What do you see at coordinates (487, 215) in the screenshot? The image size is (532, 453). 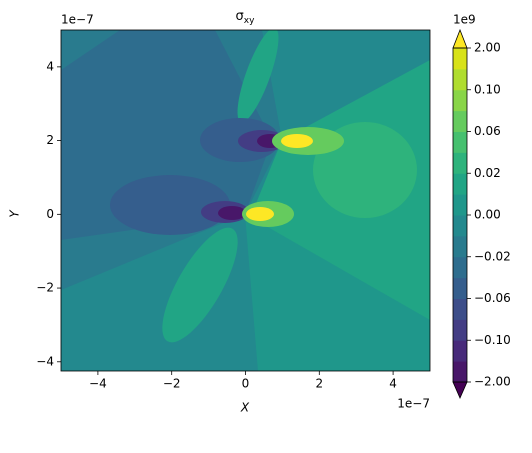 I see `colorbar-tick-label: 0.00` at bounding box center [487, 215].